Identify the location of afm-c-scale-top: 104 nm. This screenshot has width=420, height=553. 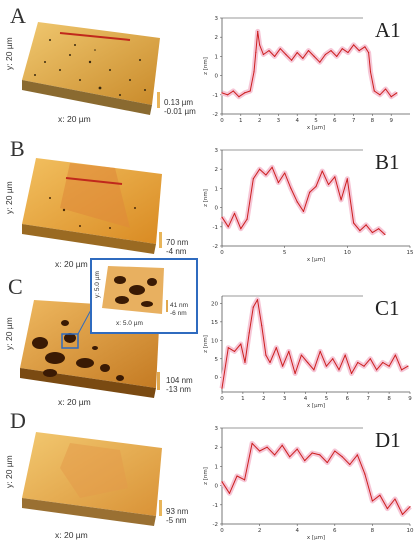
(179, 380).